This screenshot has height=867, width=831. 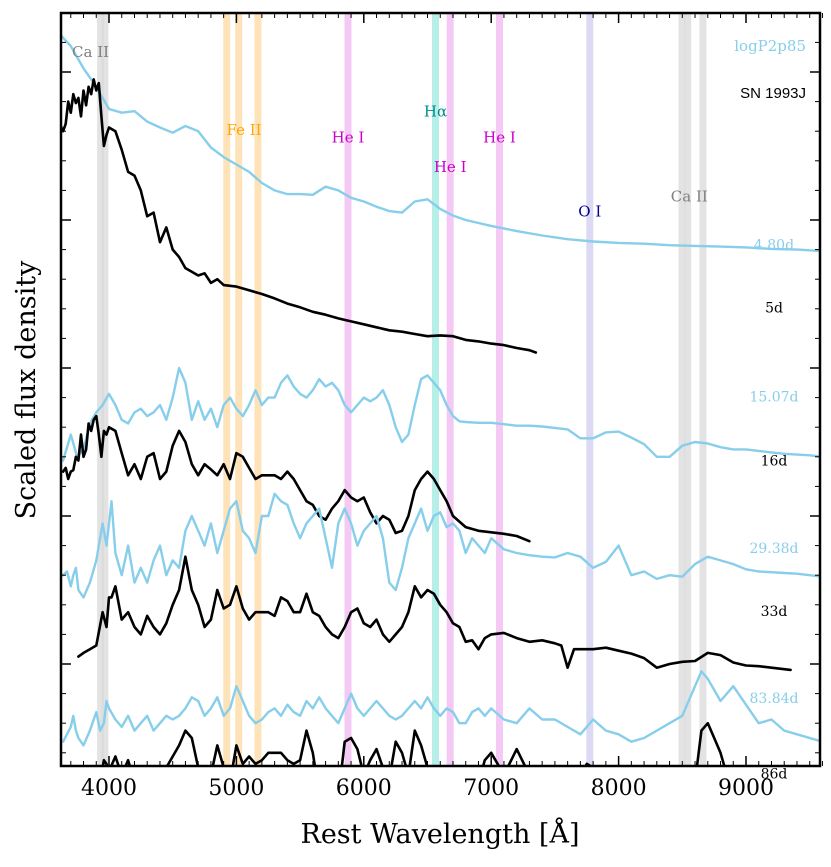 What do you see at coordinates (491, 788) in the screenshot?
I see `x-tick-label: 7000` at bounding box center [491, 788].